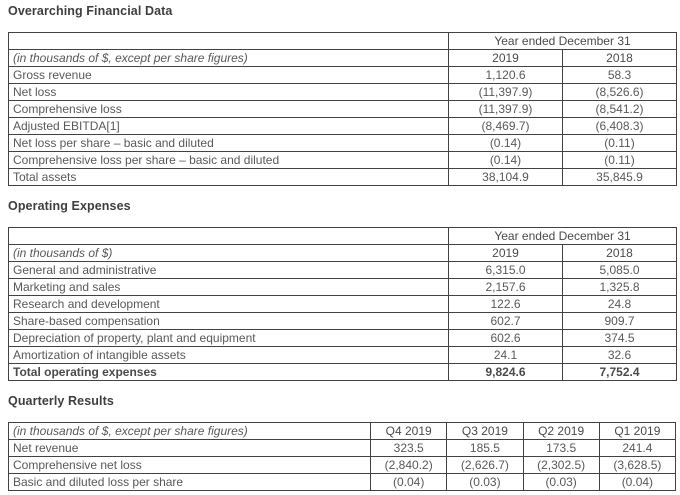 Image resolution: width=680 pixels, height=495 pixels. I want to click on value-cell: (8,469.7), so click(505, 126).